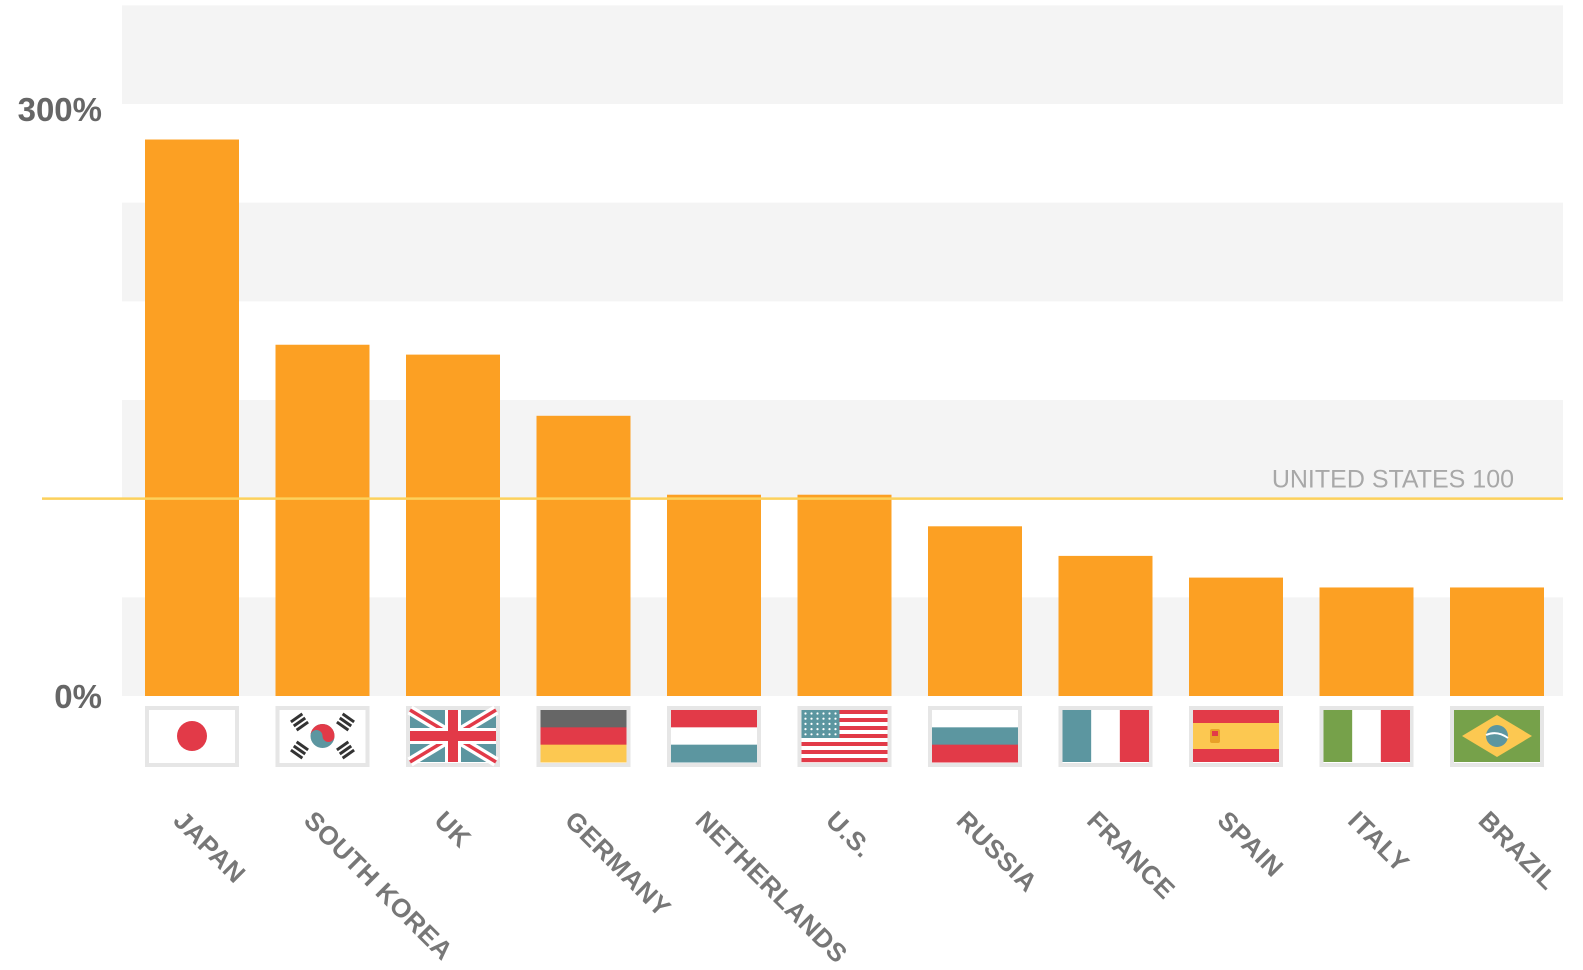 The image size is (1583, 970). What do you see at coordinates (1378, 841) in the screenshot?
I see `x-tick-label: ITALY` at bounding box center [1378, 841].